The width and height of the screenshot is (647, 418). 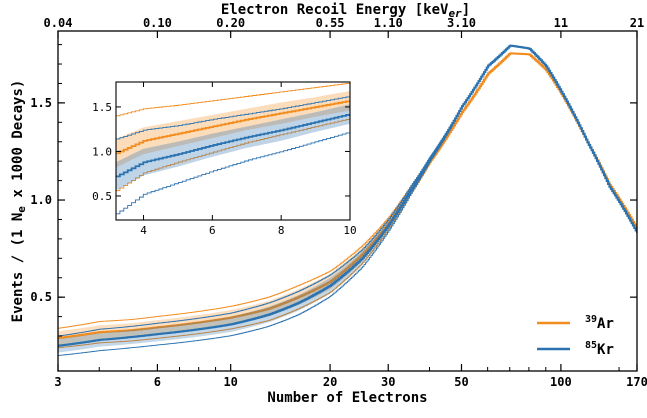 What do you see at coordinates (41, 200) in the screenshot?
I see `y-tick-label: 1.0` at bounding box center [41, 200].